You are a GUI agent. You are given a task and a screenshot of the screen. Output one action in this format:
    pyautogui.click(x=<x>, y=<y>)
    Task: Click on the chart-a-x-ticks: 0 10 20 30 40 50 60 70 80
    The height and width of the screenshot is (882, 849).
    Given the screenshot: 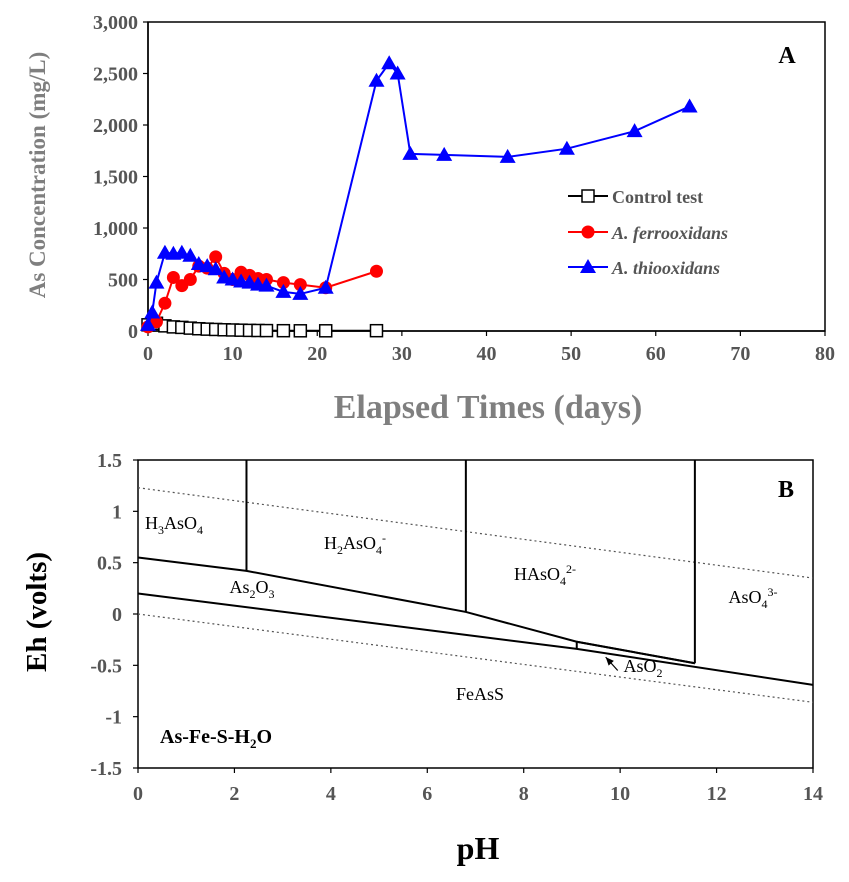 What is the action you would take?
    pyautogui.click(x=489, y=348)
    